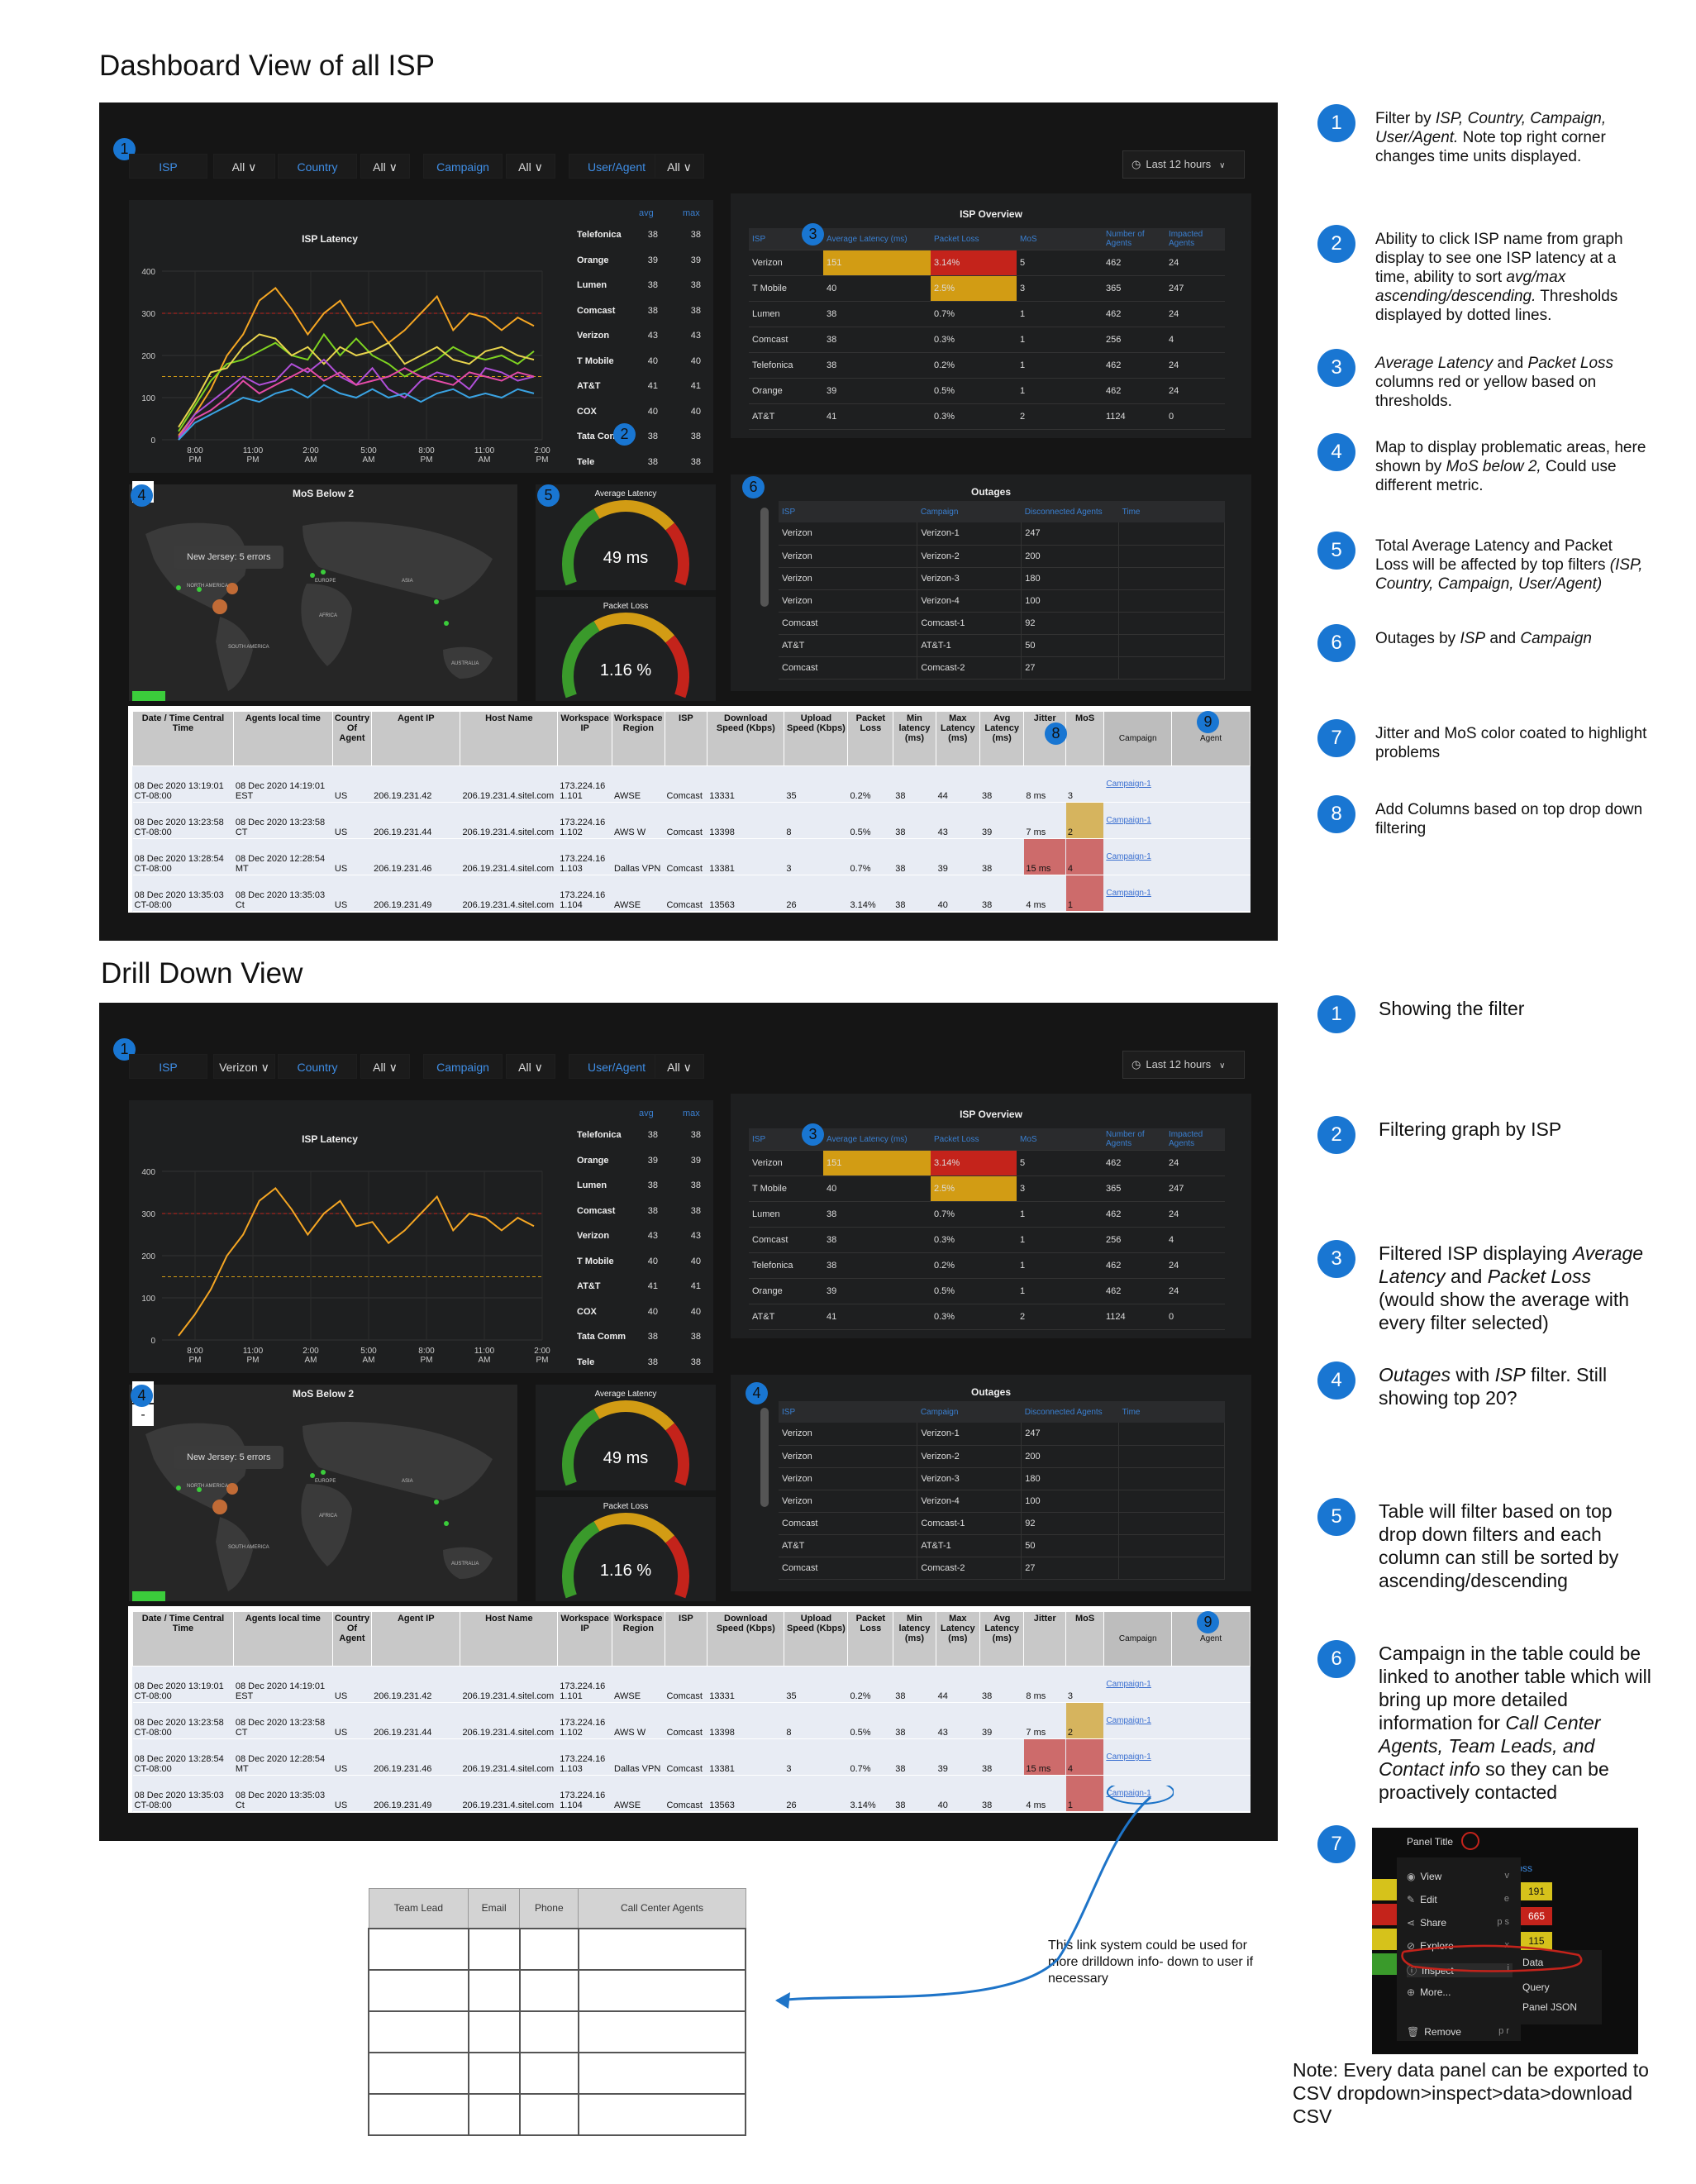  What do you see at coordinates (1183, 1065) in the screenshot?
I see `time-range-picker: ◷ Last 12 hours ∨` at bounding box center [1183, 1065].